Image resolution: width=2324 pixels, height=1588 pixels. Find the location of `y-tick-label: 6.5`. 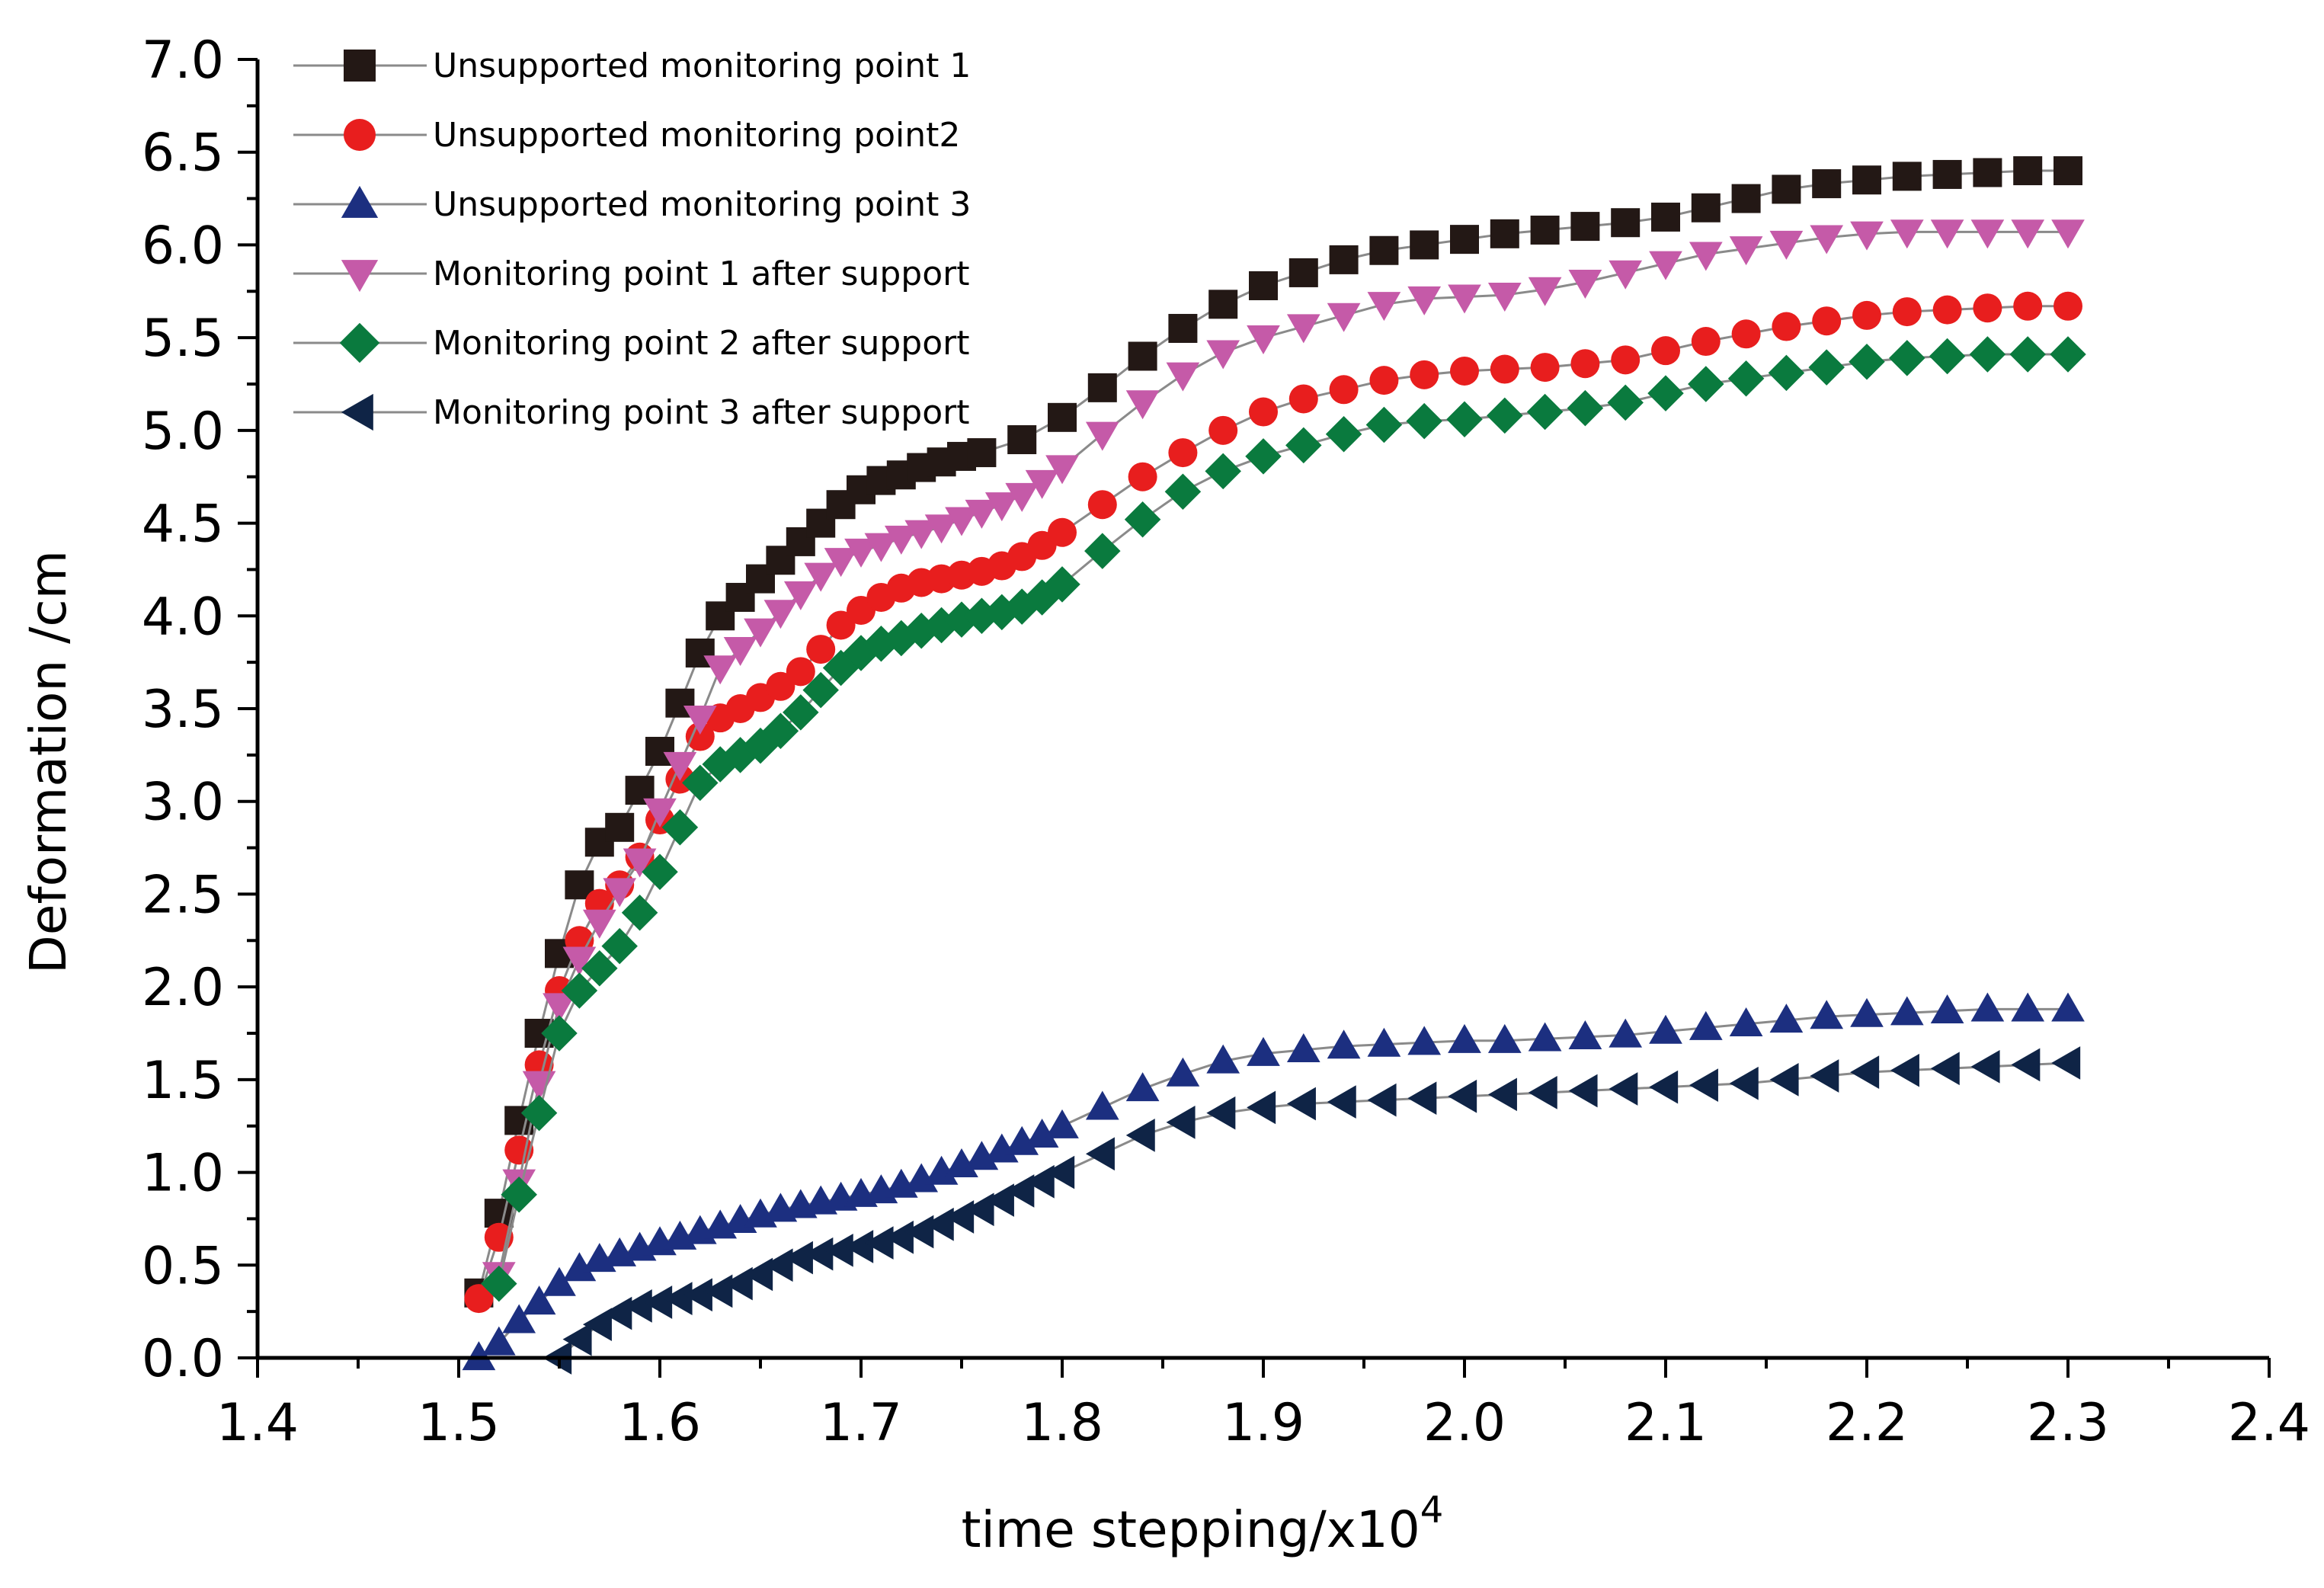

y-tick-label: 6.5 is located at coordinates (183, 153).